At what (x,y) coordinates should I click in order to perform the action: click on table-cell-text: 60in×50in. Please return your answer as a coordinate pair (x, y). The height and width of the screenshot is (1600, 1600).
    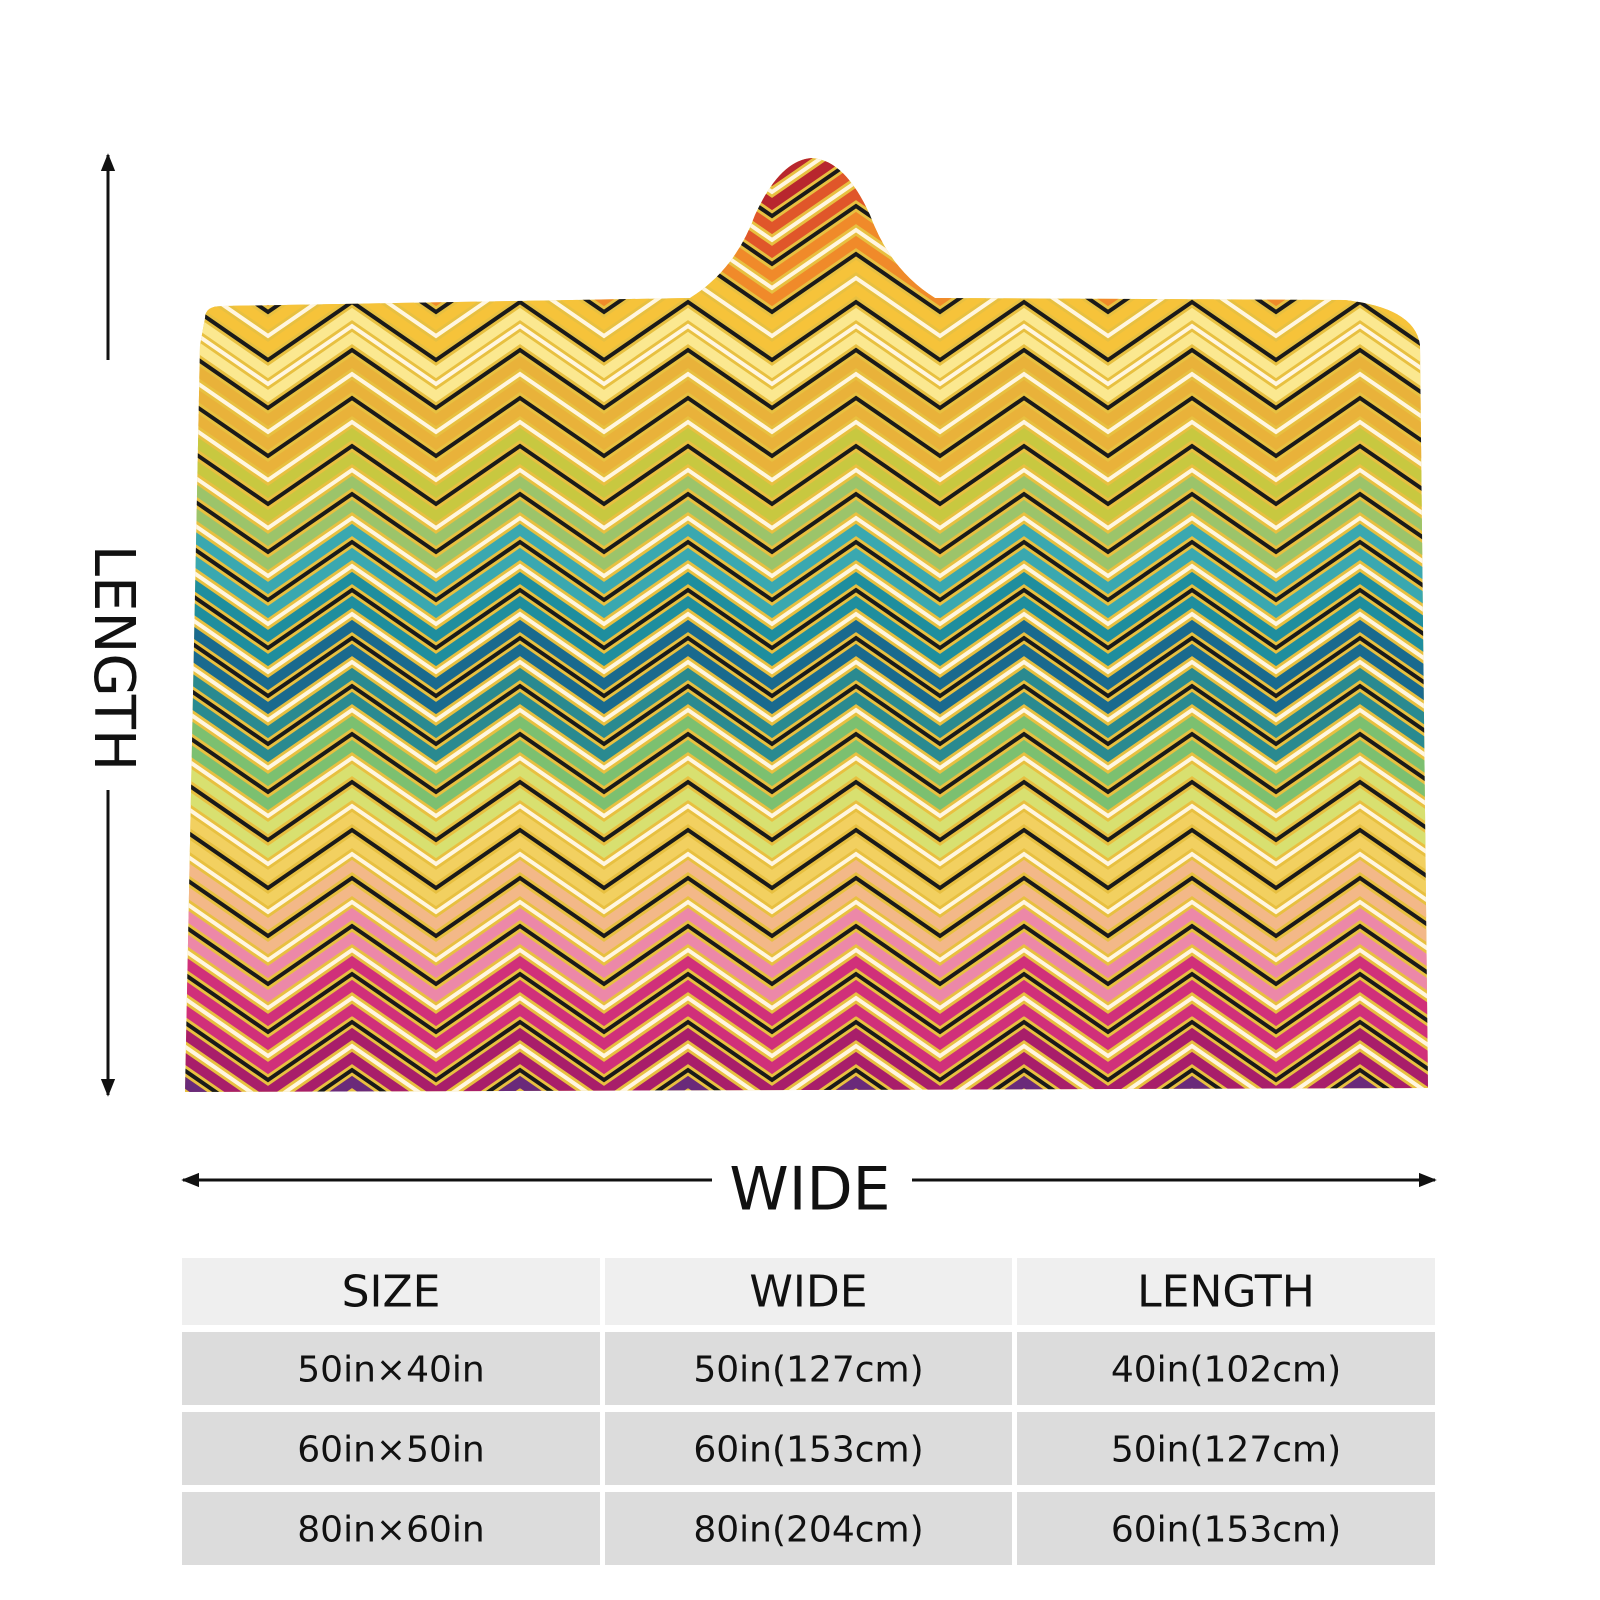
    Looking at the image, I should click on (390, 1450).